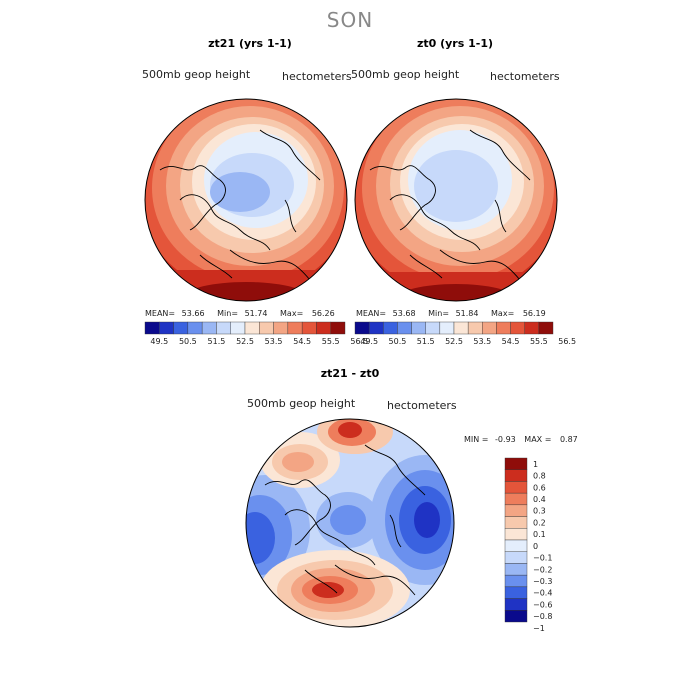 This screenshot has height=700, width=700. Describe the element at coordinates (302, 341) in the screenshot. I see `panel-1-colorbar-tick-label: 54.5` at that location.